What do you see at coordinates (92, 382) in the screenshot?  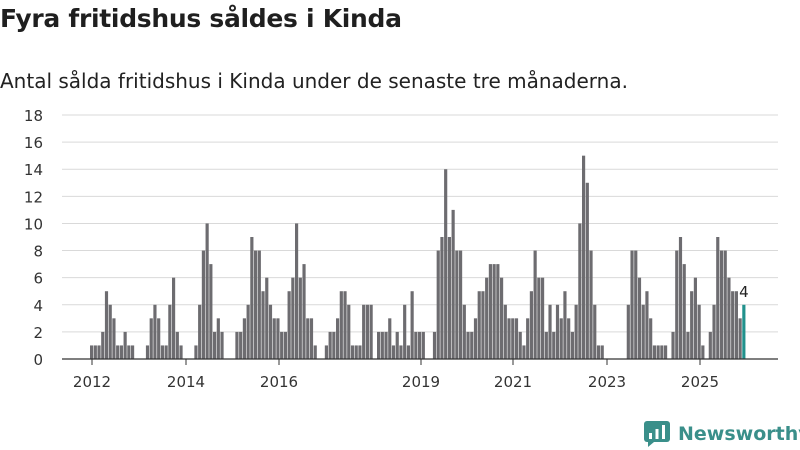 I see `x-tick-label: 2012` at bounding box center [92, 382].